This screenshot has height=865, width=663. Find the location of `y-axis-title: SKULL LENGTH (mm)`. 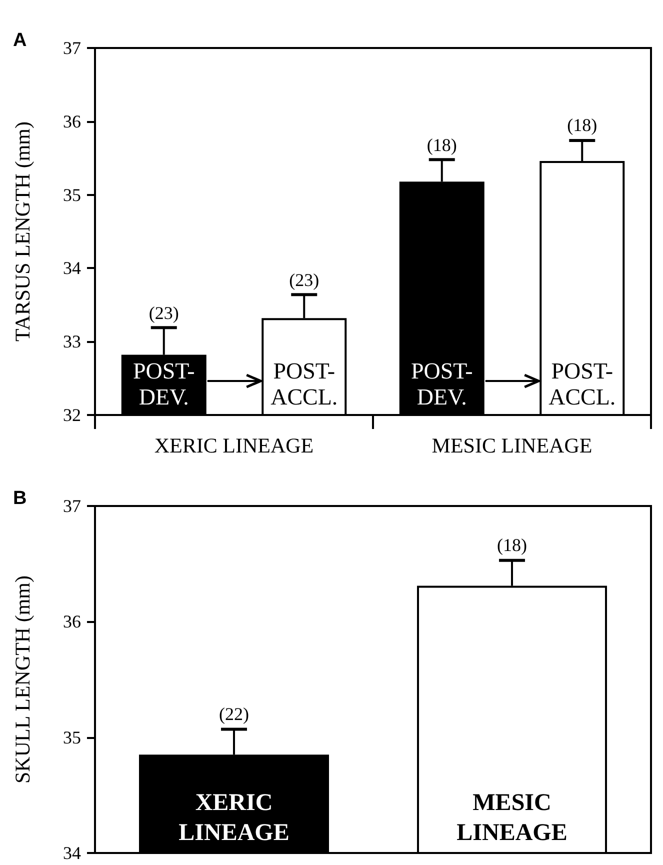

y-axis-title: SKULL LENGTH (mm) is located at coordinates (22, 679).